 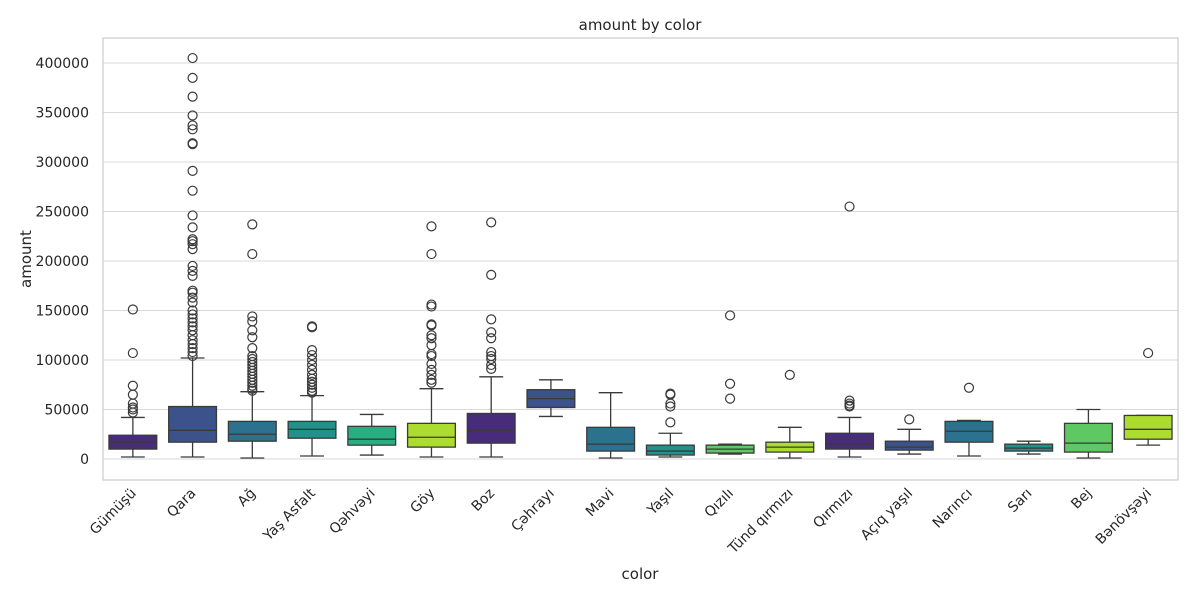 What do you see at coordinates (62, 312) in the screenshot?
I see `y-tick-label: 150000` at bounding box center [62, 312].